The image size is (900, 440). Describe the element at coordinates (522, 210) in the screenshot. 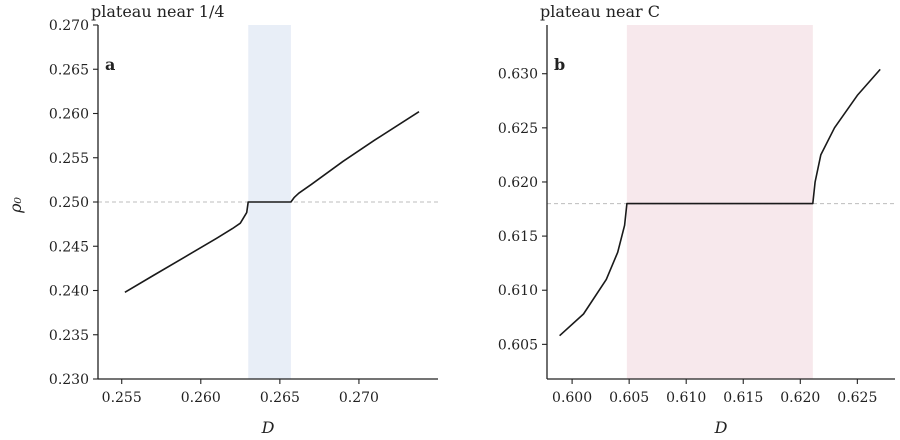

I see `y-ticks: 0.605 0.610 0.615 0.620 0.625 0.630` at that location.